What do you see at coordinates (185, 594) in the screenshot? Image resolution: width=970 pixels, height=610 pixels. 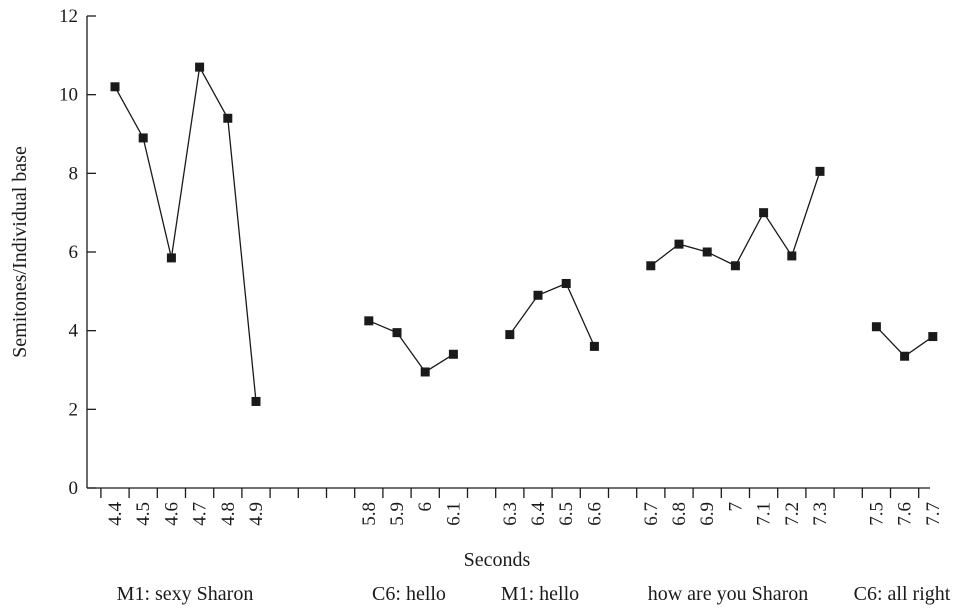 I see `utterance-label: M1: sexy Sharon` at bounding box center [185, 594].